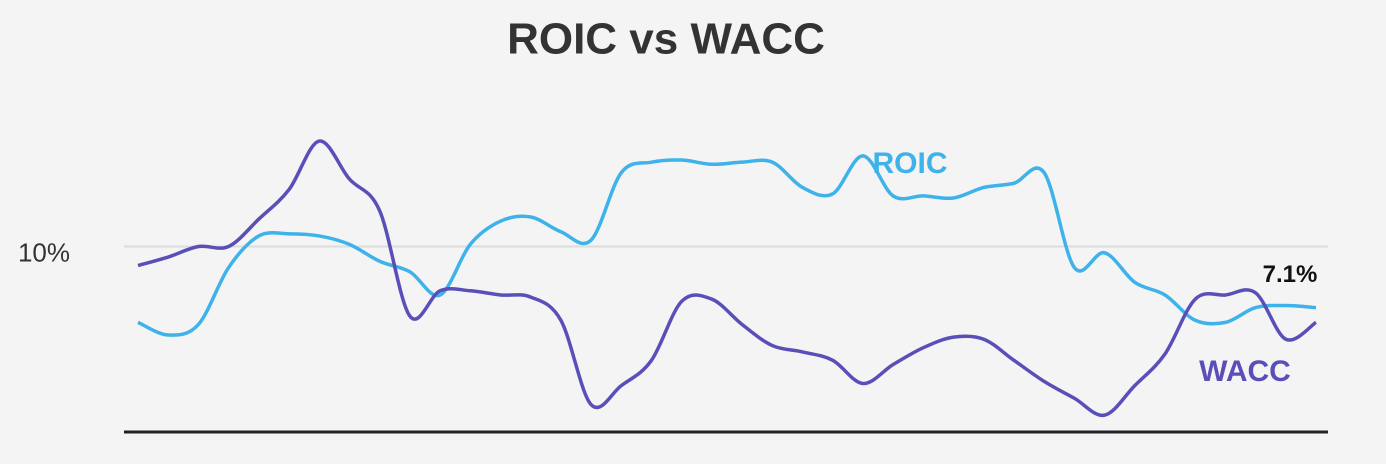 This screenshot has width=1386, height=464. Describe the element at coordinates (666, 39) in the screenshot. I see `chart-title: ROIC vs WACC` at that location.